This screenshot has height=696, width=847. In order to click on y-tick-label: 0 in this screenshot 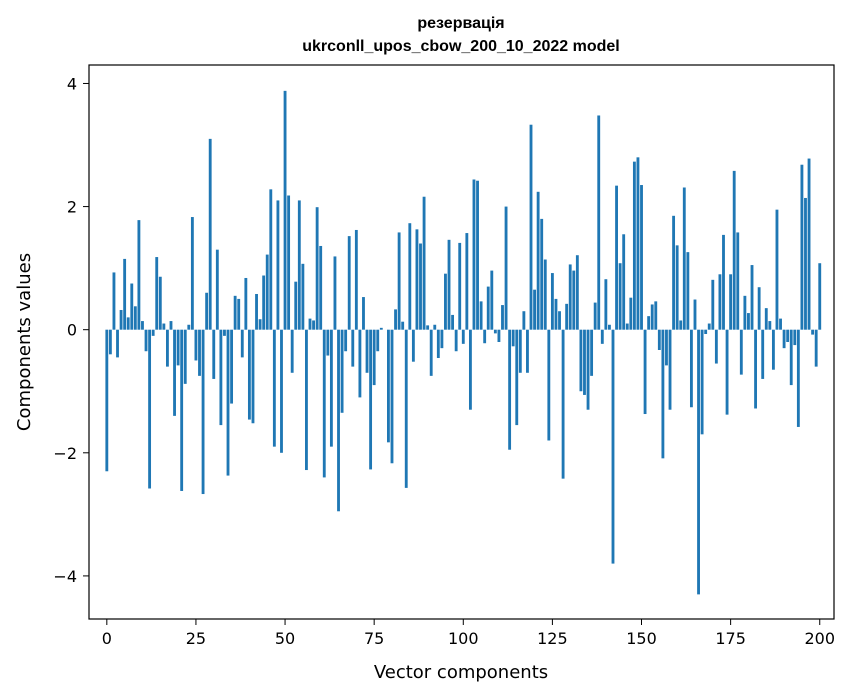, I will do `click(72, 330)`.